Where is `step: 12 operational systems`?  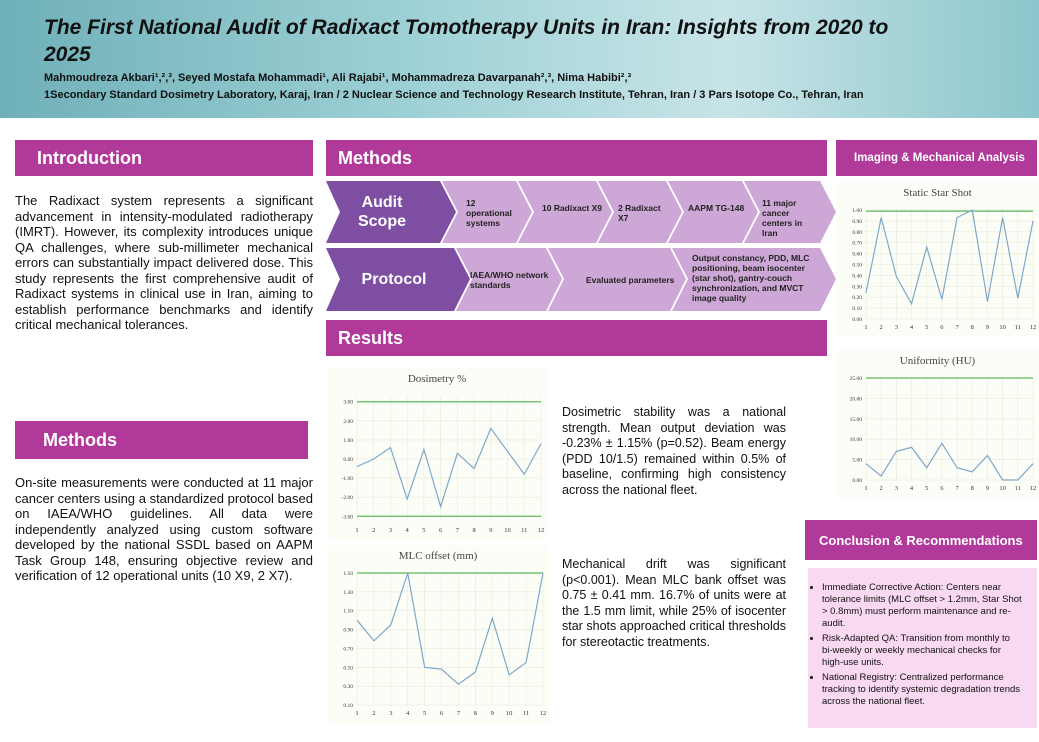 step: 12 operational systems is located at coordinates (489, 213).